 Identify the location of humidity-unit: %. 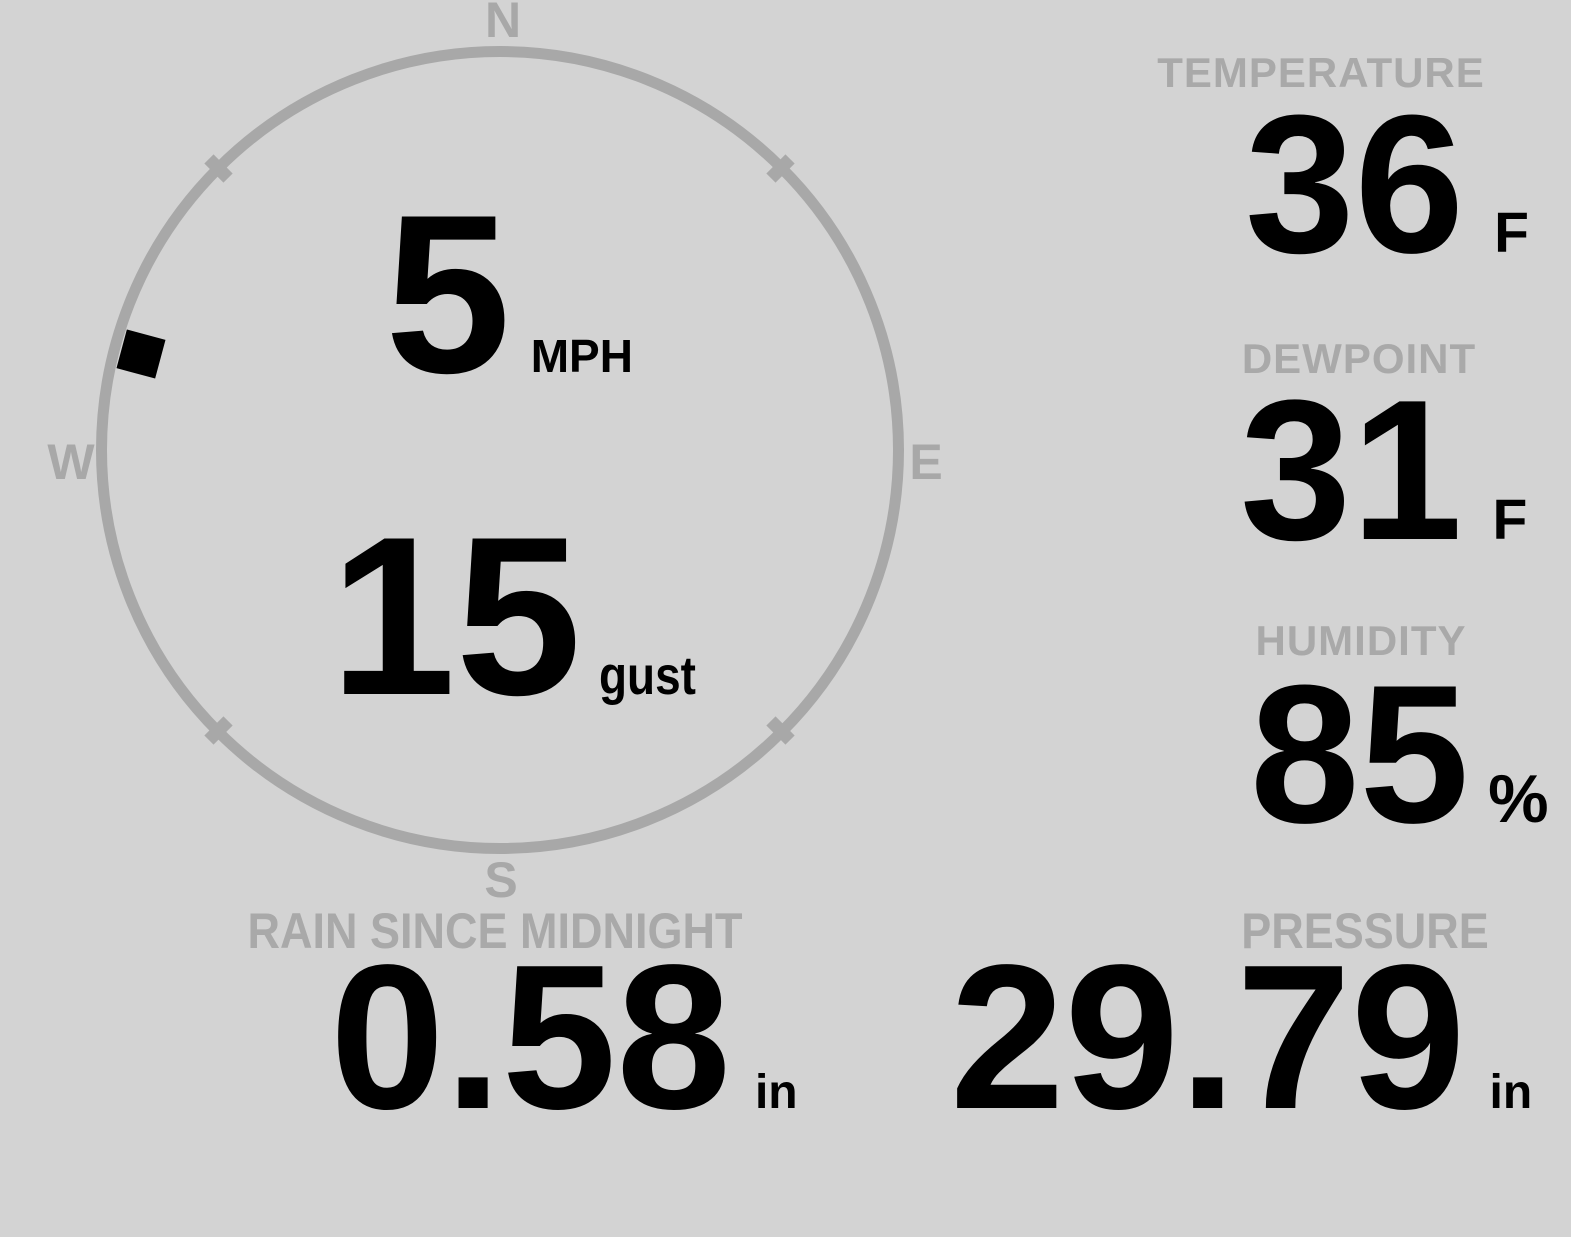
(1518, 799).